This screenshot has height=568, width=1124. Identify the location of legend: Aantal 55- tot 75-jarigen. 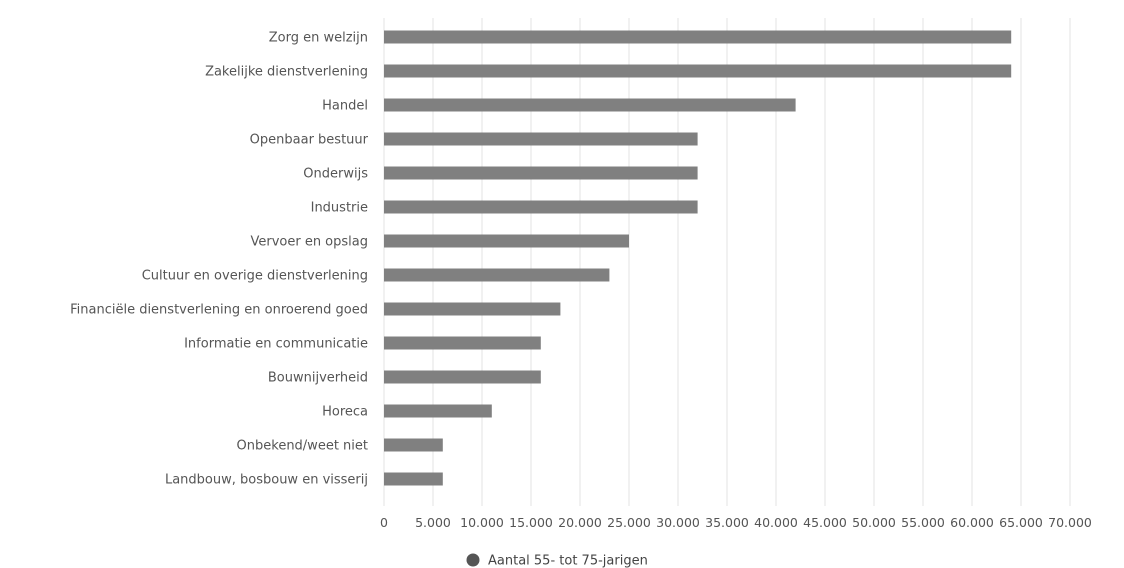
(557, 560).